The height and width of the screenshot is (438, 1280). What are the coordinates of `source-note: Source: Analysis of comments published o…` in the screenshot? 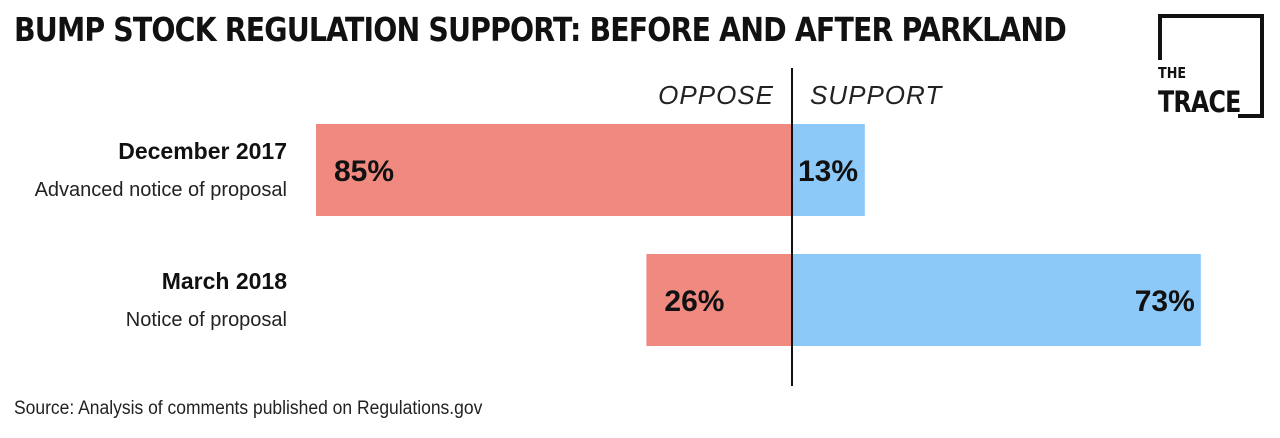 It's located at (248, 408).